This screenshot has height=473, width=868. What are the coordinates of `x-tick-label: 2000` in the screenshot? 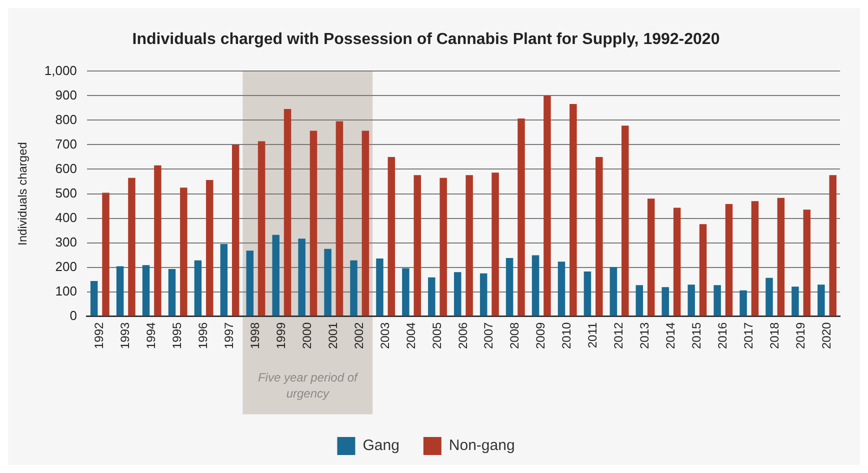 It's located at (307, 336).